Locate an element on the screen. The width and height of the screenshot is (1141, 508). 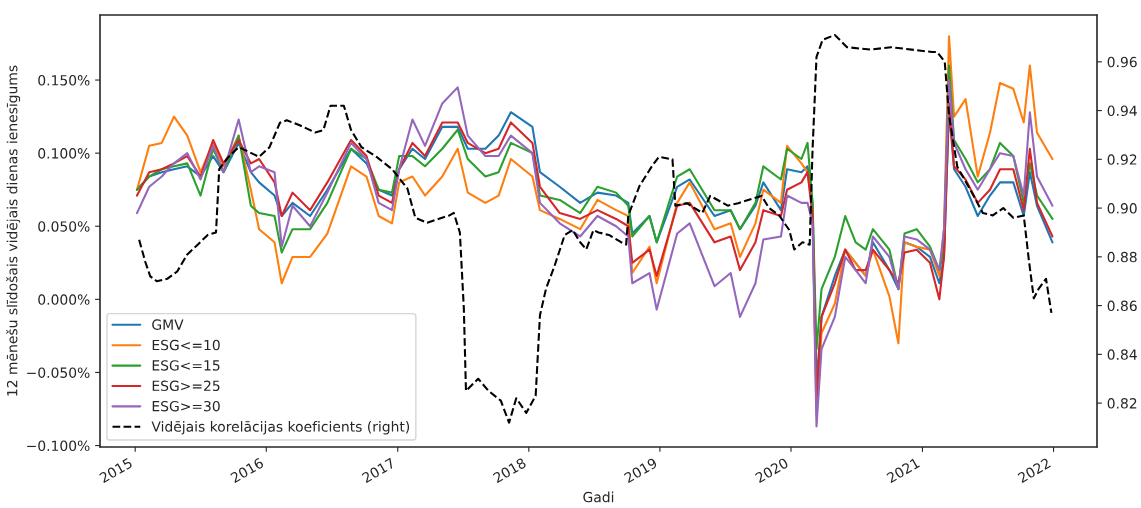
legend-label: ESG>=25 is located at coordinates (186, 386).